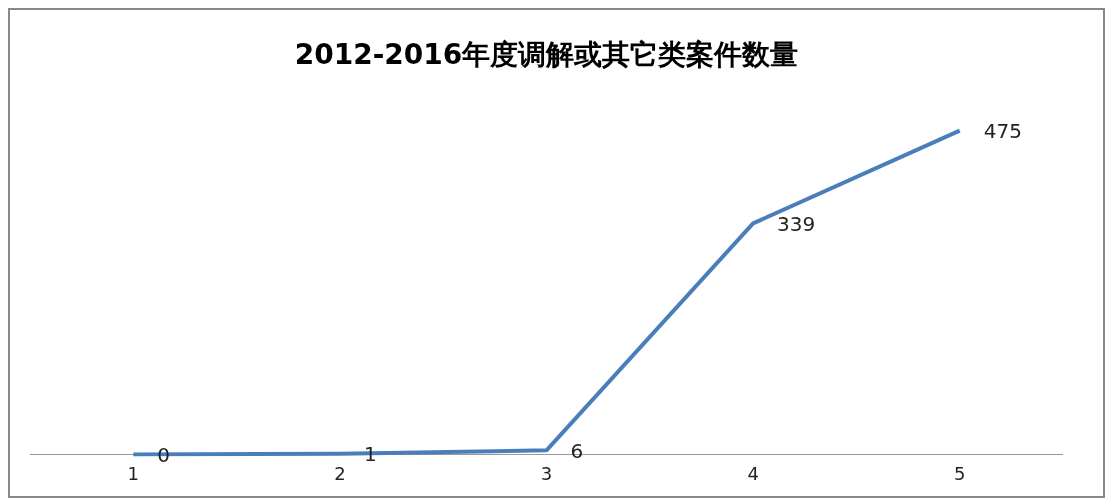 This screenshot has height=504, width=1113. What do you see at coordinates (546, 55) in the screenshot?
I see `chart-title: 2012-2016年度调解或其它类案件数量` at bounding box center [546, 55].